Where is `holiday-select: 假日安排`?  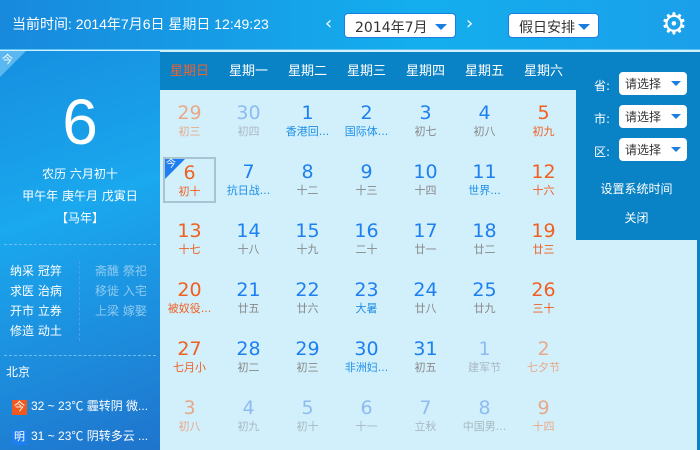 holiday-select: 假日安排 is located at coordinates (553, 25).